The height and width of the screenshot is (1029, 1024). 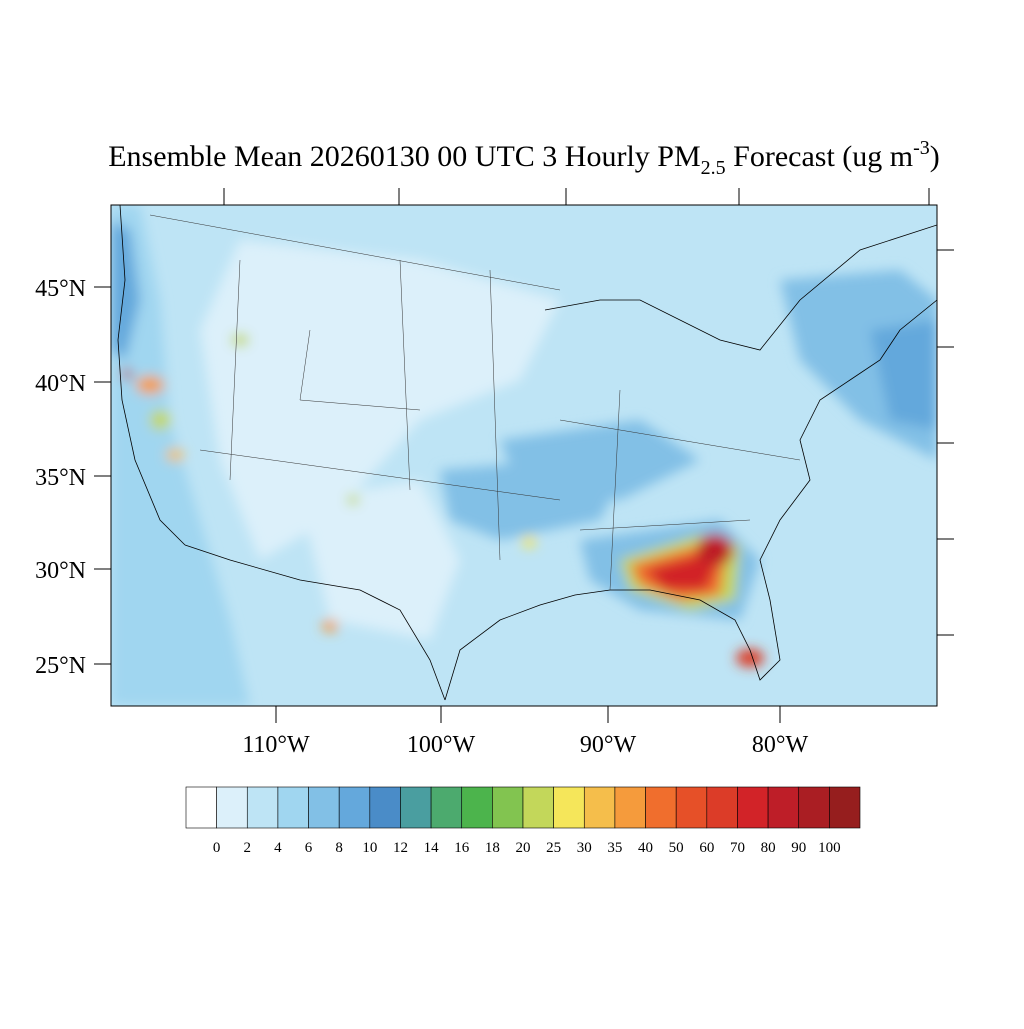 What do you see at coordinates (462, 848) in the screenshot?
I see `colorbar-label: 16` at bounding box center [462, 848].